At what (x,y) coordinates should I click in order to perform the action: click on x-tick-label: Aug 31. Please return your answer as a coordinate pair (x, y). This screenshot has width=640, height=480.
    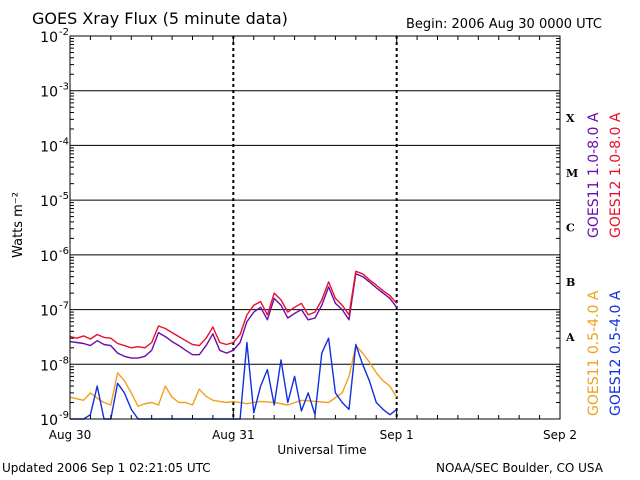
    Looking at the image, I should click on (233, 435).